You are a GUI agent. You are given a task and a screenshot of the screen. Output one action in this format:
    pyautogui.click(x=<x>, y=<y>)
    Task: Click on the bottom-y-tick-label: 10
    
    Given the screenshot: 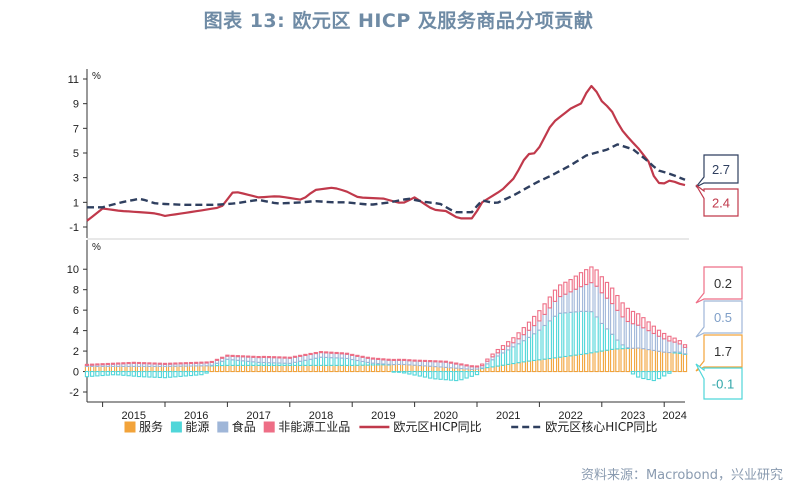 What is the action you would take?
    pyautogui.click(x=73, y=270)
    